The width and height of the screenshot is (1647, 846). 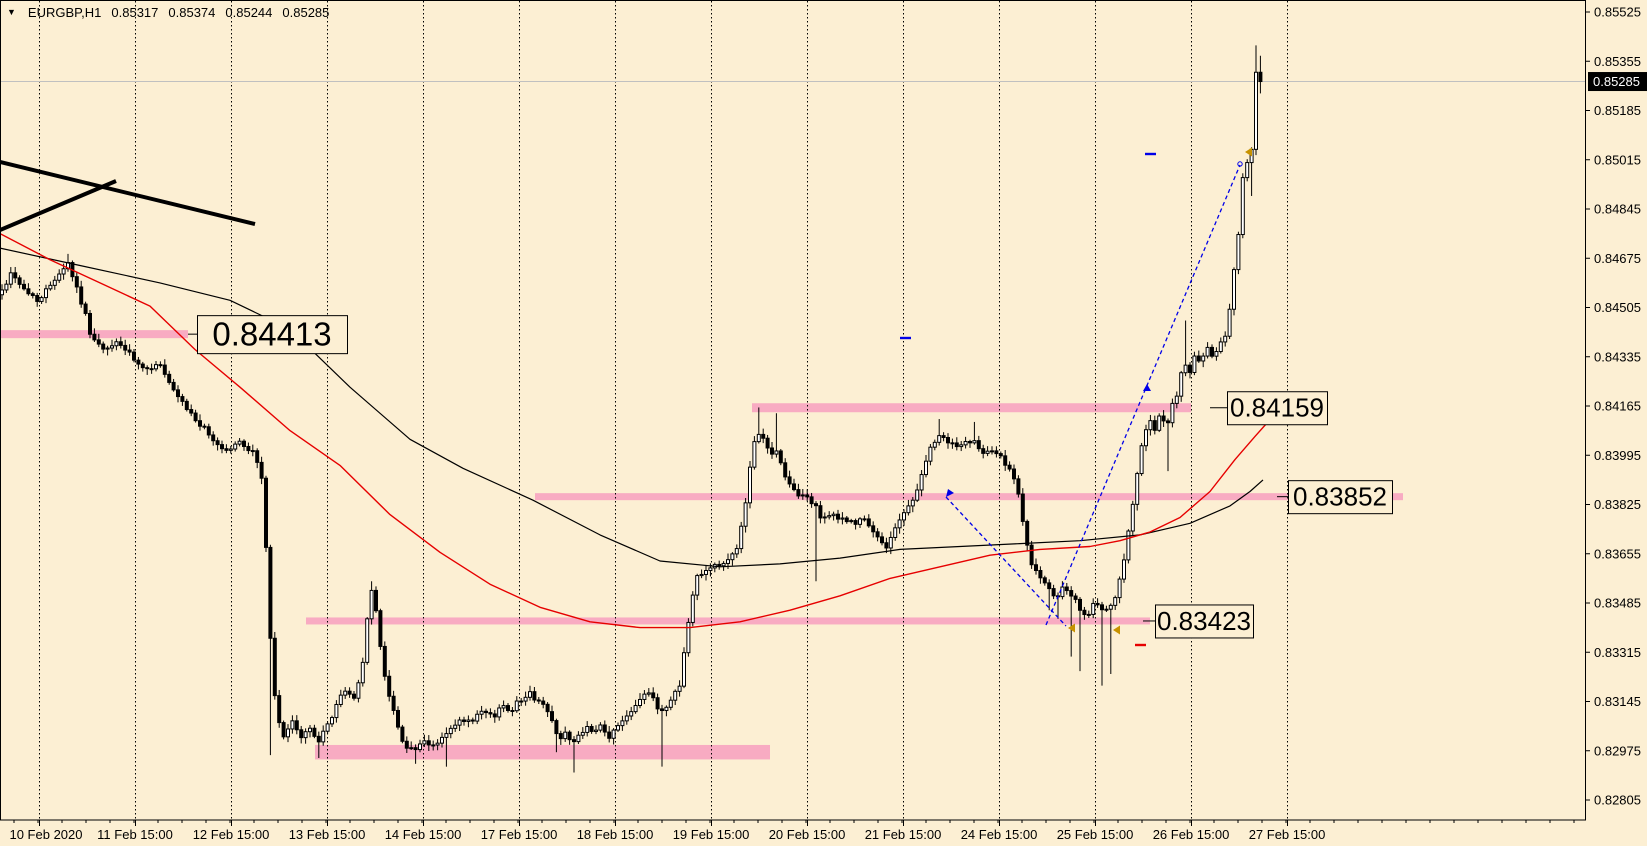 I want to click on price-level-label: 0.83852, so click(x=1340, y=497).